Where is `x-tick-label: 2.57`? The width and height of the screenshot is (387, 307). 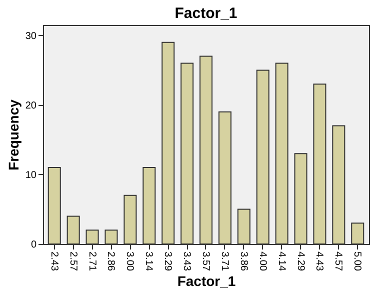 x-tick-label: 2.57 is located at coordinates (72, 262).